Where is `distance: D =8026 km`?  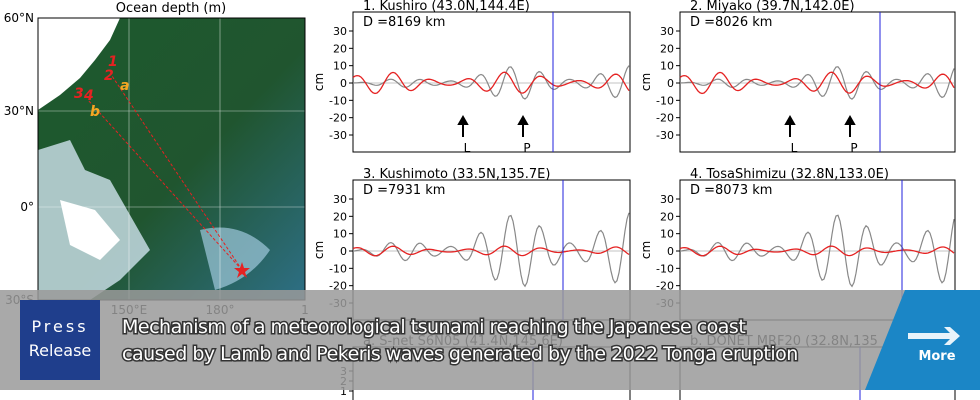
distance: D =8026 km is located at coordinates (731, 22).